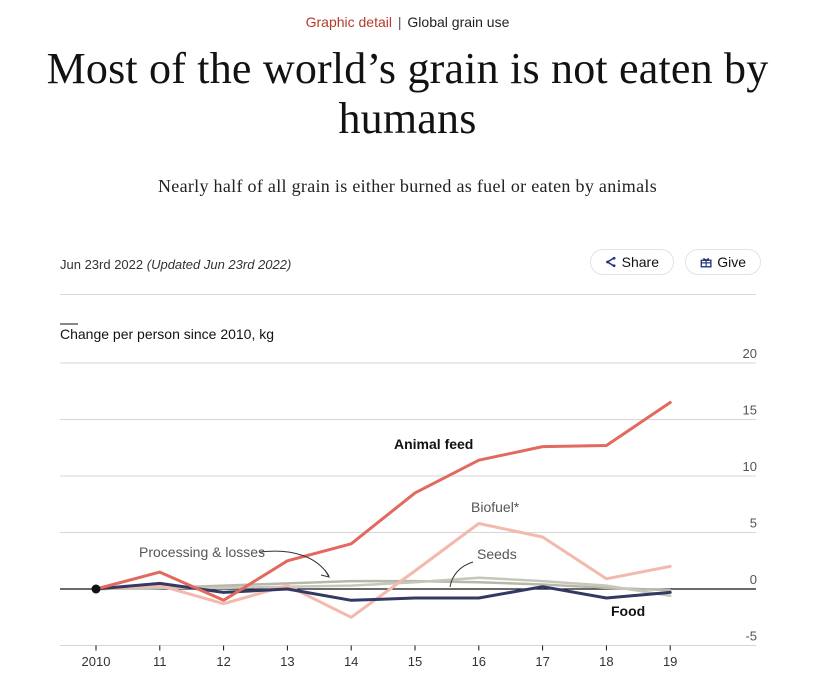 This screenshot has width=815, height=688. I want to click on dateline: Jun 23rd 2022 (Updated Jun 23rd 2022), so click(175, 264).